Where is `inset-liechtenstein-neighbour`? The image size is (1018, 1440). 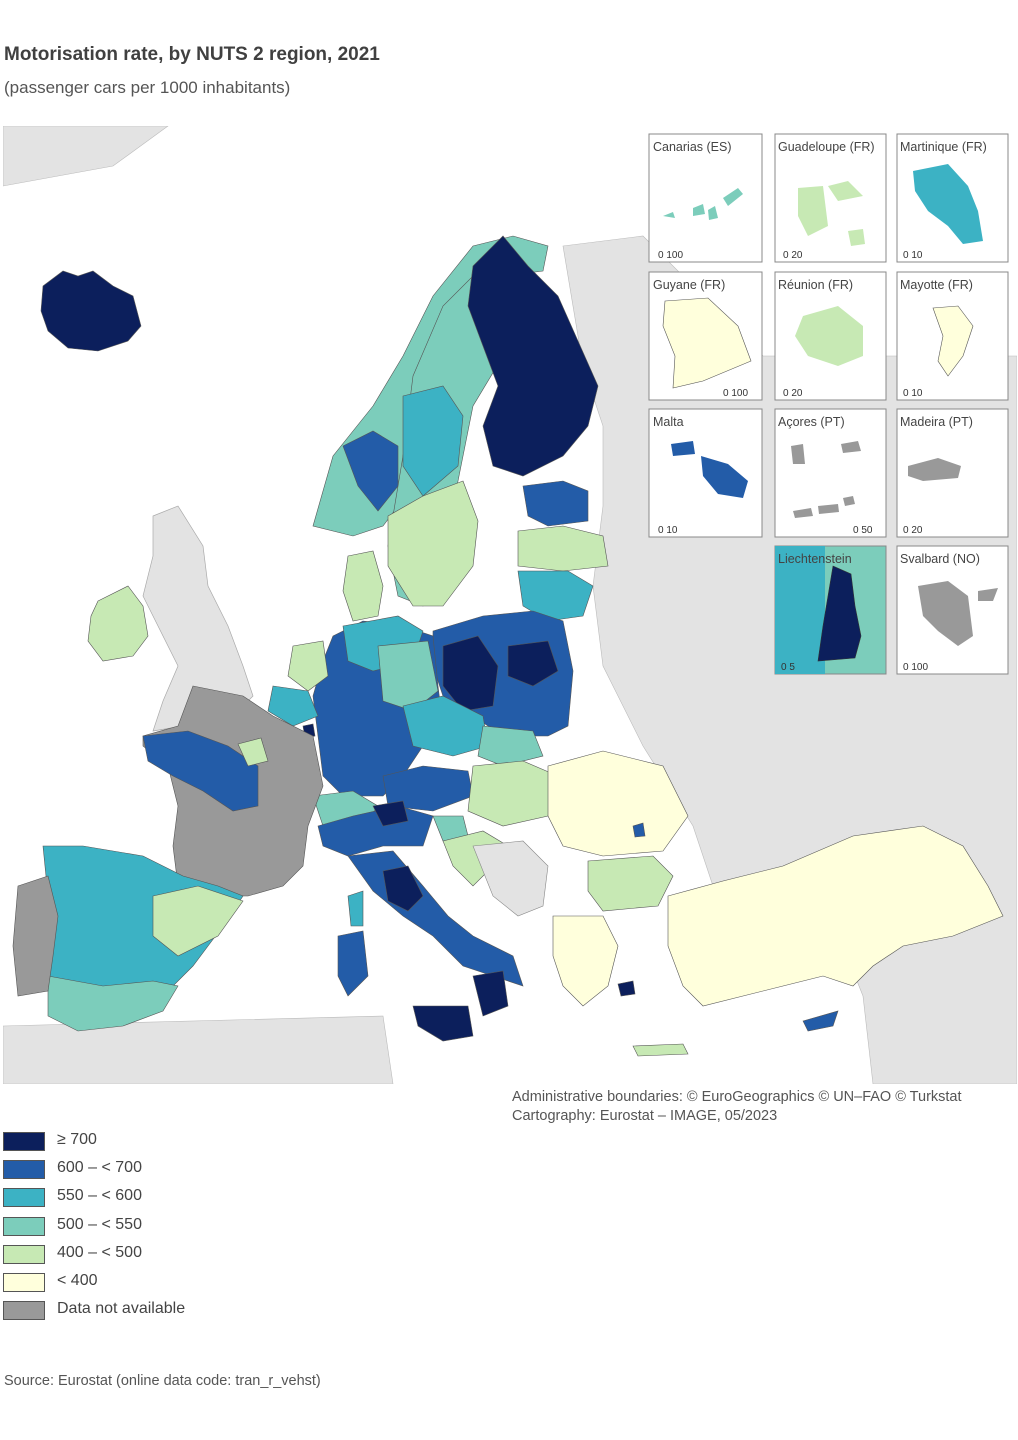
inset-liechtenstein-neighbour is located at coordinates (800, 610).